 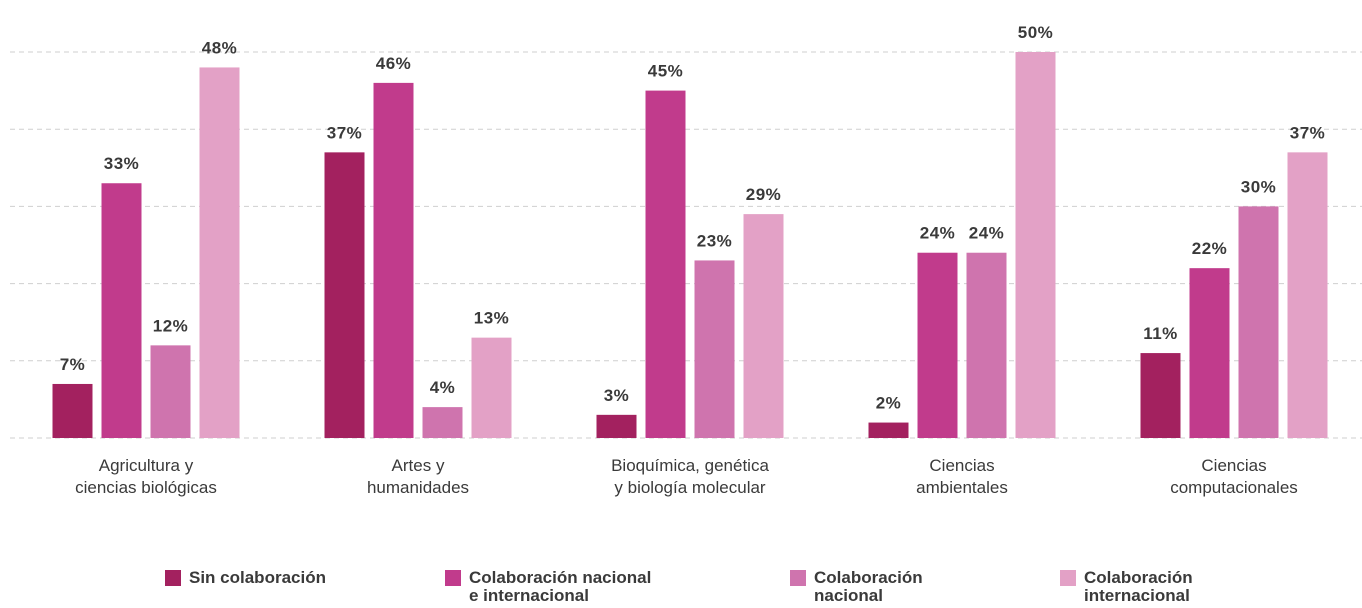 What do you see at coordinates (257, 577) in the screenshot?
I see `legend-label: Sin colaboración` at bounding box center [257, 577].